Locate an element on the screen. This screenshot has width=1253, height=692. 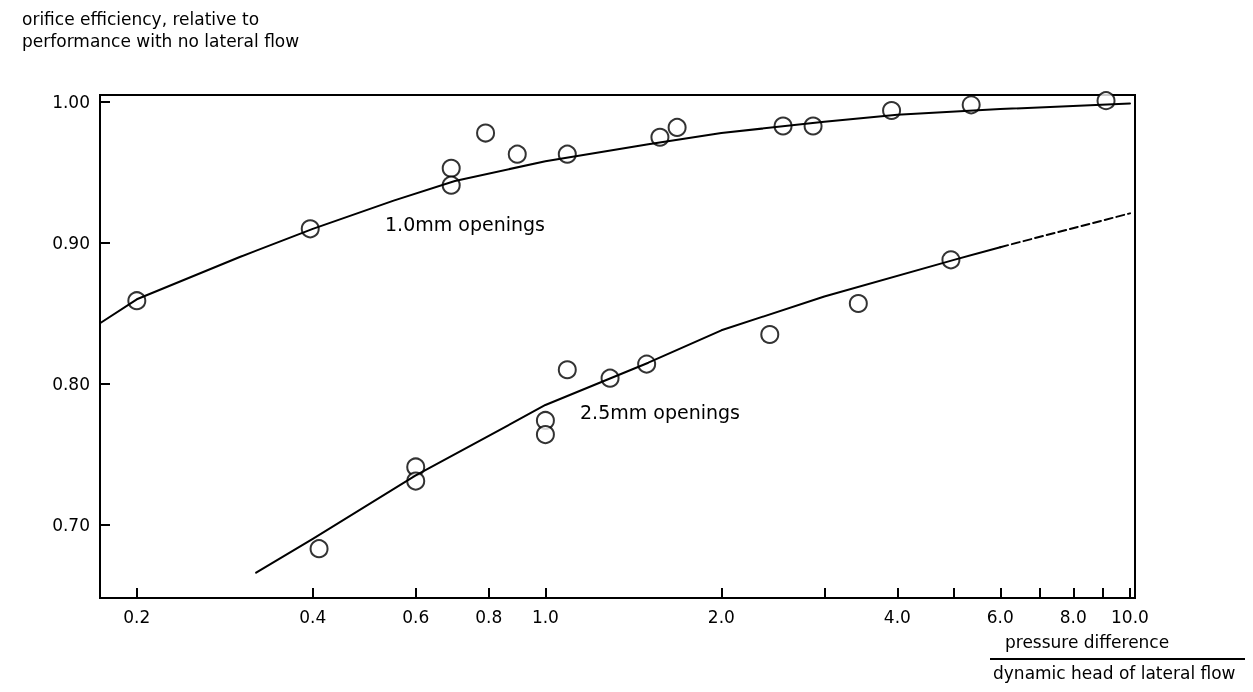
x-tick-label: 8.0 is located at coordinates (1073, 616).